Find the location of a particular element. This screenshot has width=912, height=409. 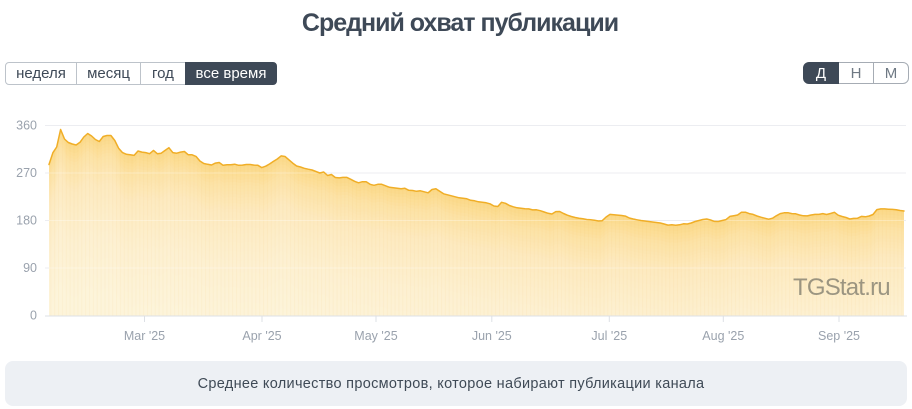

svg-text: Mar '25 is located at coordinates (144, 336).